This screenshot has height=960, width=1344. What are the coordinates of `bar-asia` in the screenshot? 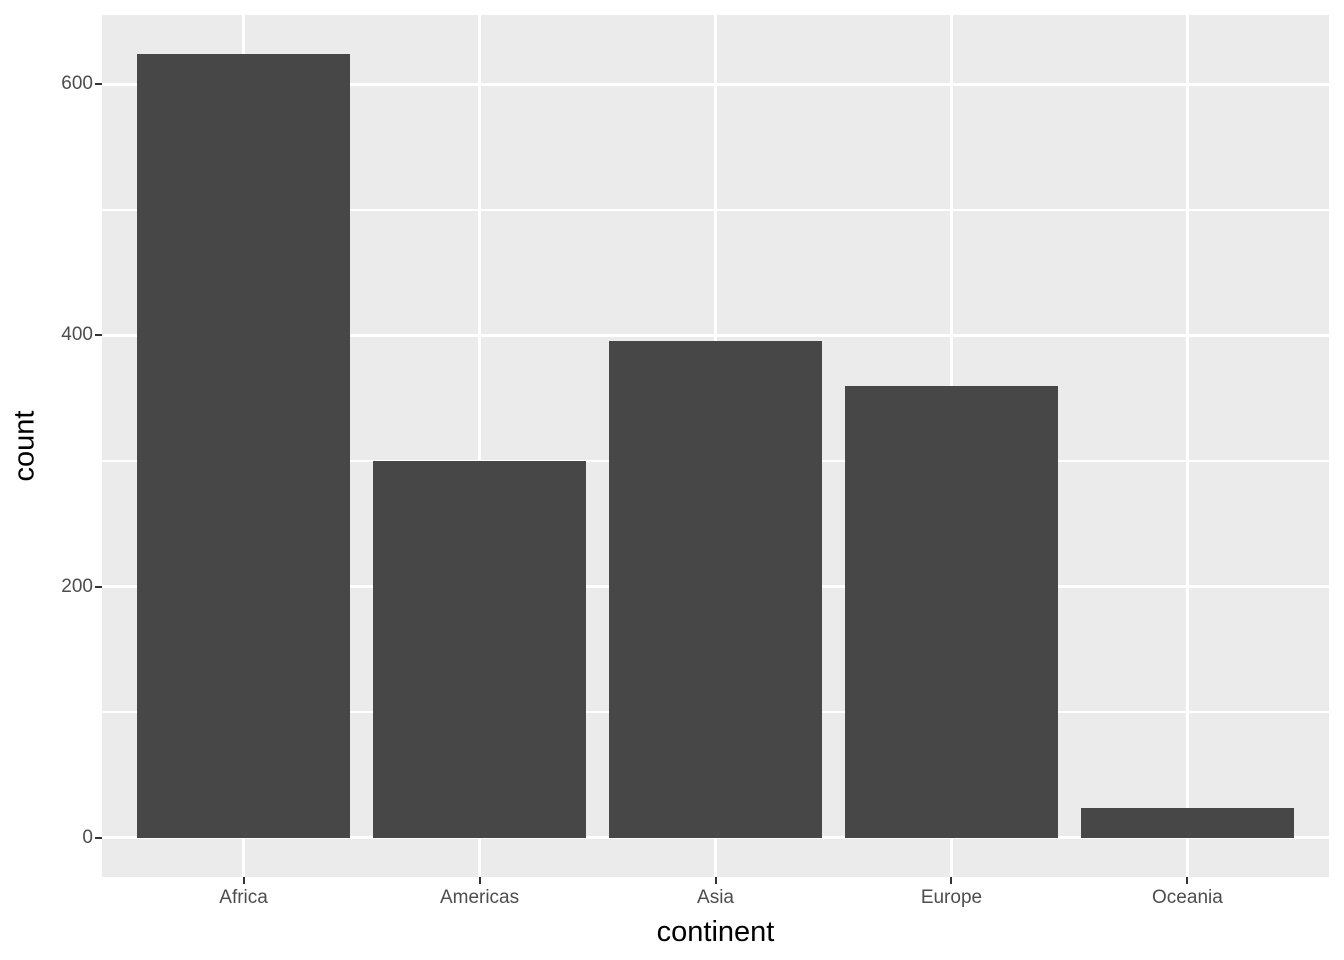 It's located at (715, 589).